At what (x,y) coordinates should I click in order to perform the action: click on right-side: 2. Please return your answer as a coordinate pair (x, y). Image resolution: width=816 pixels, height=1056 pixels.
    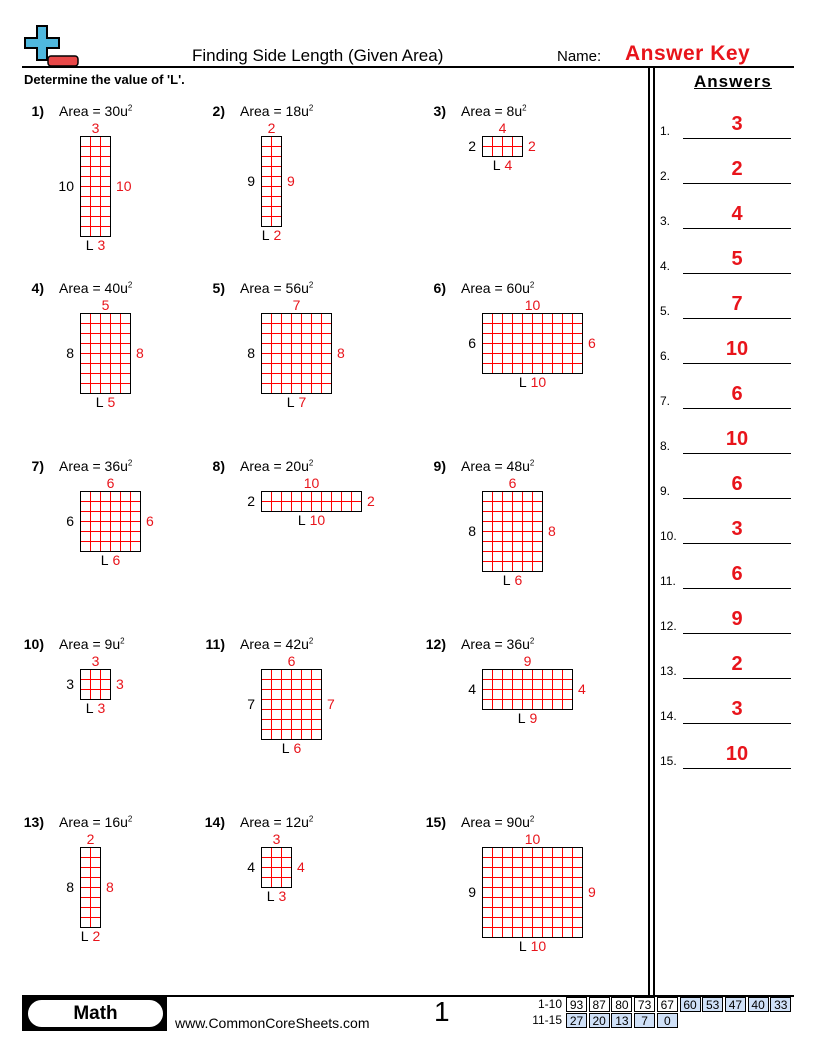
    Looking at the image, I should click on (371, 500).